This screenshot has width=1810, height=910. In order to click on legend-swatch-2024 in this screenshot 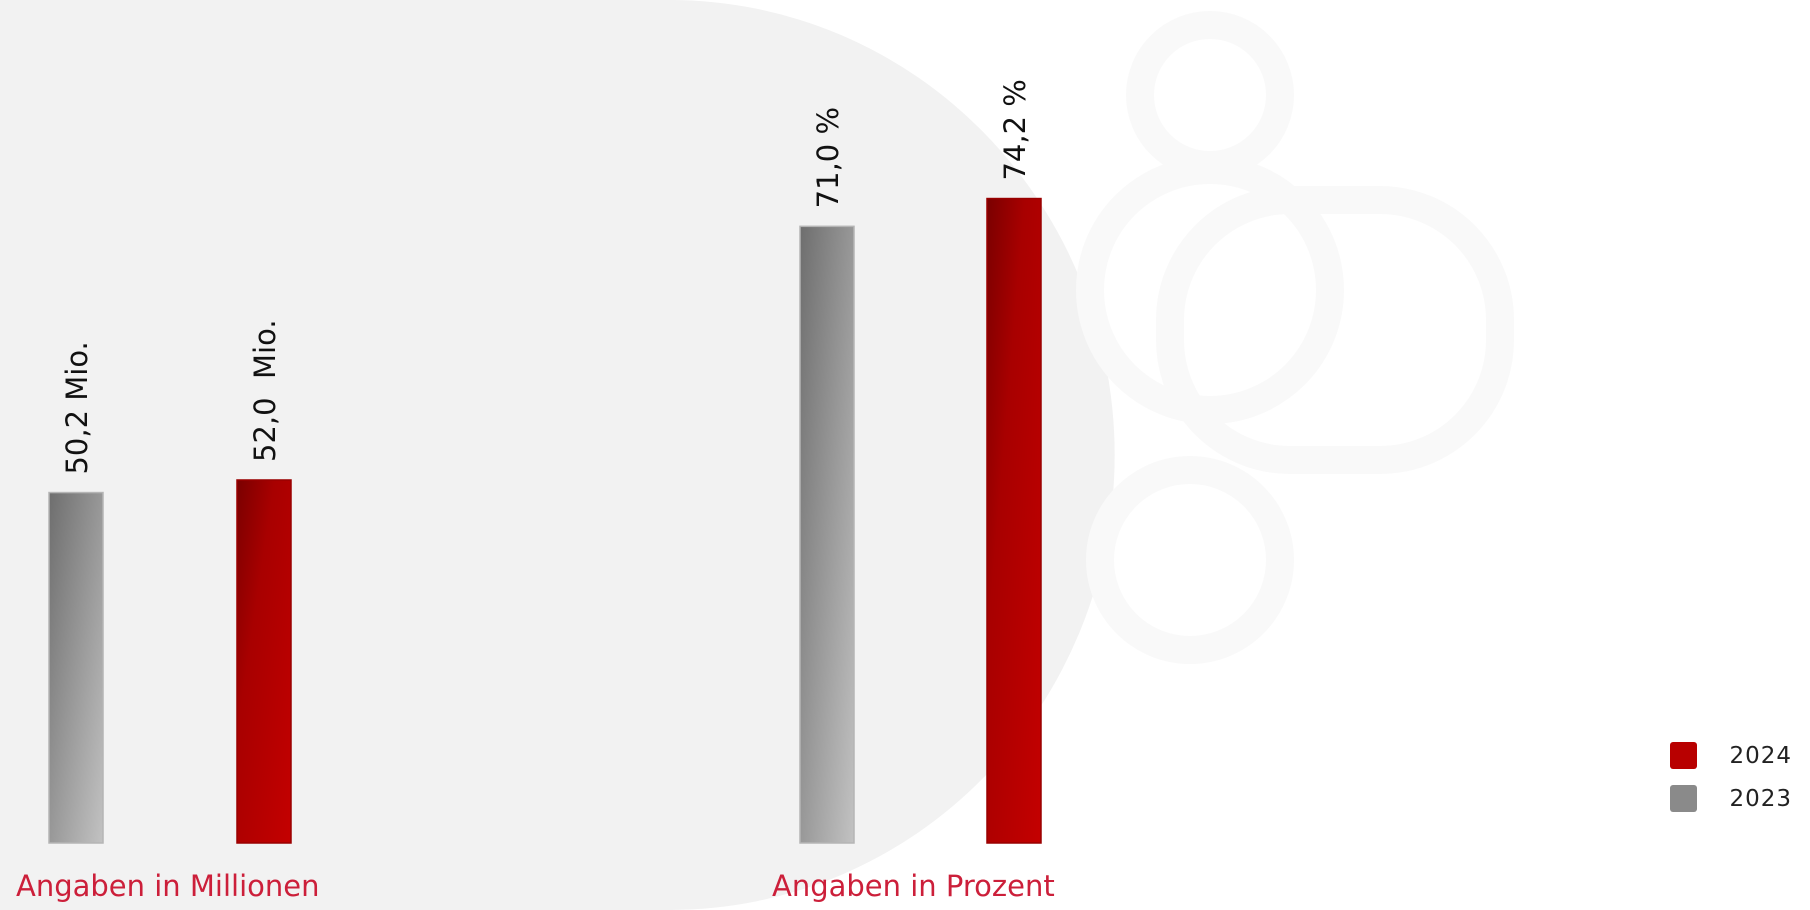, I will do `click(1684, 755)`.